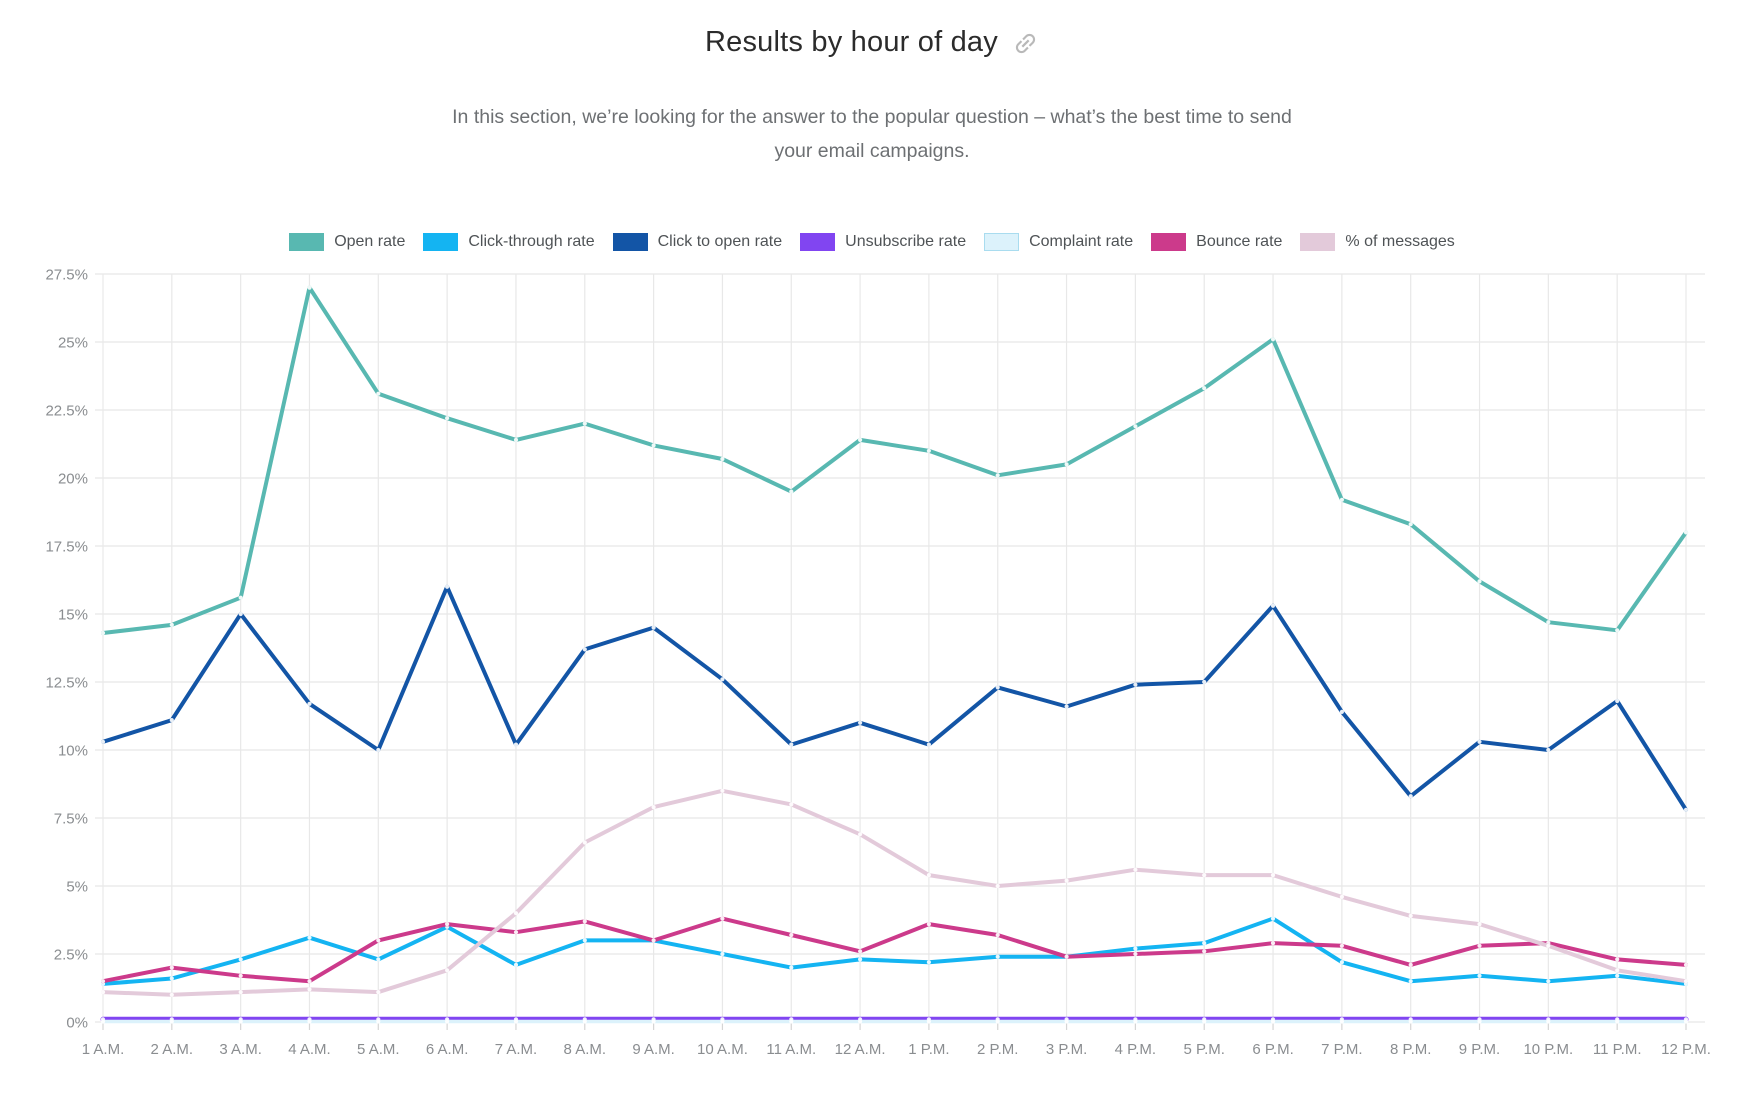  What do you see at coordinates (653, 807) in the screenshot?
I see `point-of-messages-9-a-m` at bounding box center [653, 807].